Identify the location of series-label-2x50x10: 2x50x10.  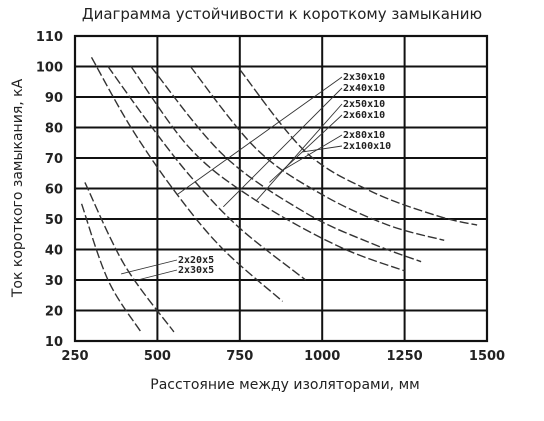
(364, 104).